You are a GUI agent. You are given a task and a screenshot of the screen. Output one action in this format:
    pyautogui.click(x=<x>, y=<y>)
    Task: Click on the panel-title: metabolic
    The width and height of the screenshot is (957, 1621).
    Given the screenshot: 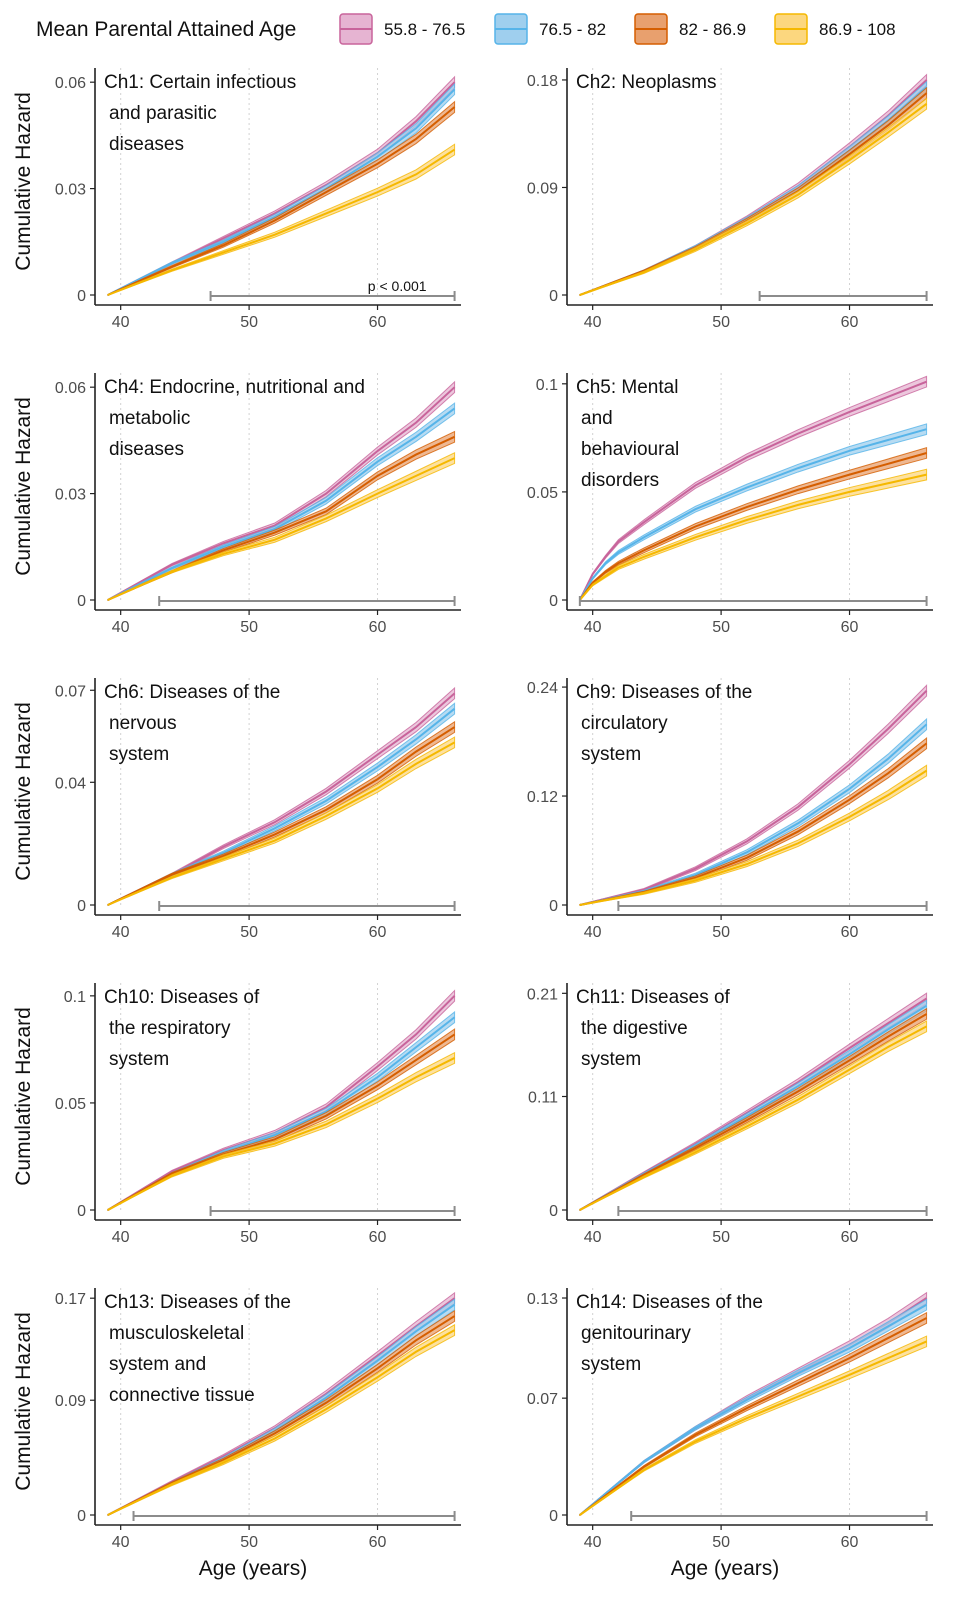 What is the action you would take?
    pyautogui.click(x=149, y=418)
    